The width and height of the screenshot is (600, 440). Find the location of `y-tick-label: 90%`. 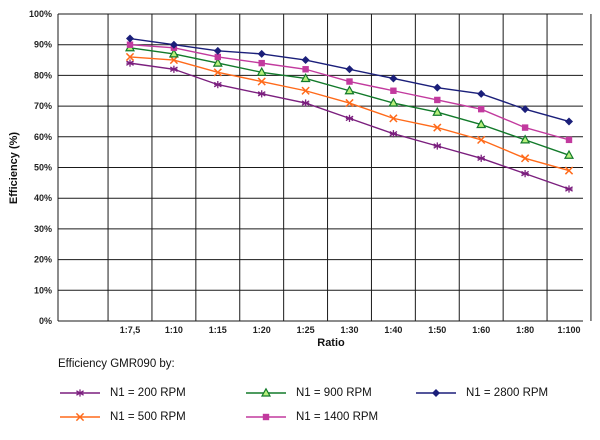

y-tick-label: 90% is located at coordinates (43, 45).